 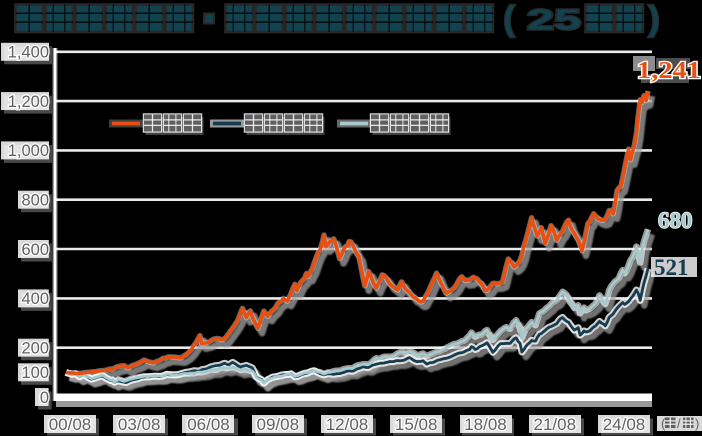 I want to click on svg-text: 24/08, so click(x=624, y=424).